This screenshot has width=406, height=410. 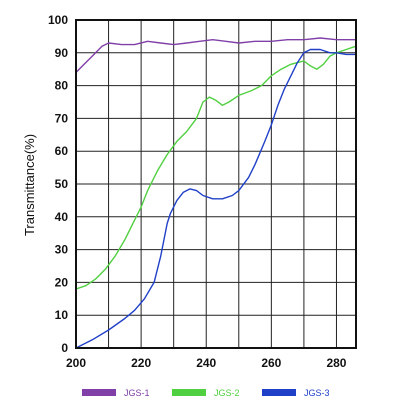 What do you see at coordinates (62, 118) in the screenshot?
I see `y-tick-label: 70` at bounding box center [62, 118].